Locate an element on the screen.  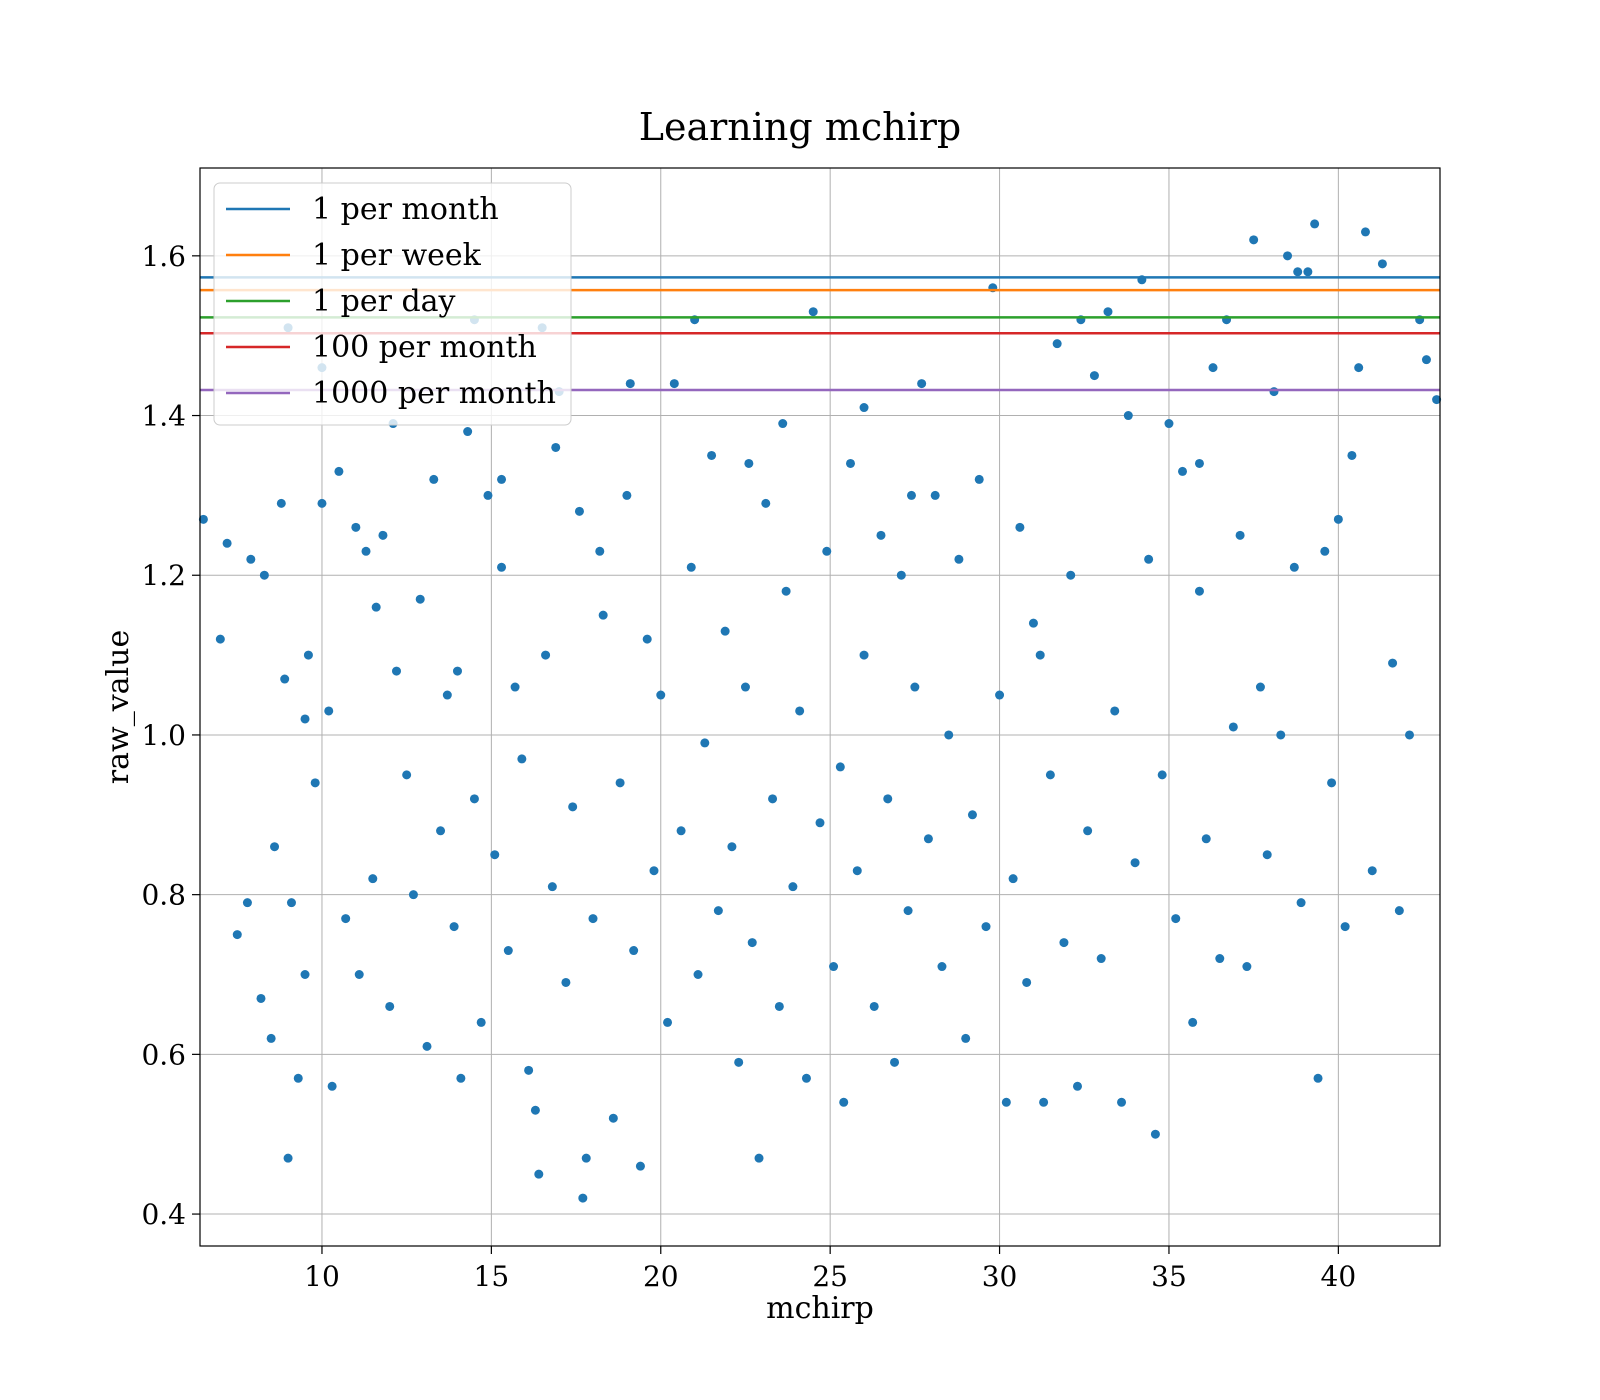
x-axis-ticks: 10 15 20 25 30 35 40 is located at coordinates (830, 1269).